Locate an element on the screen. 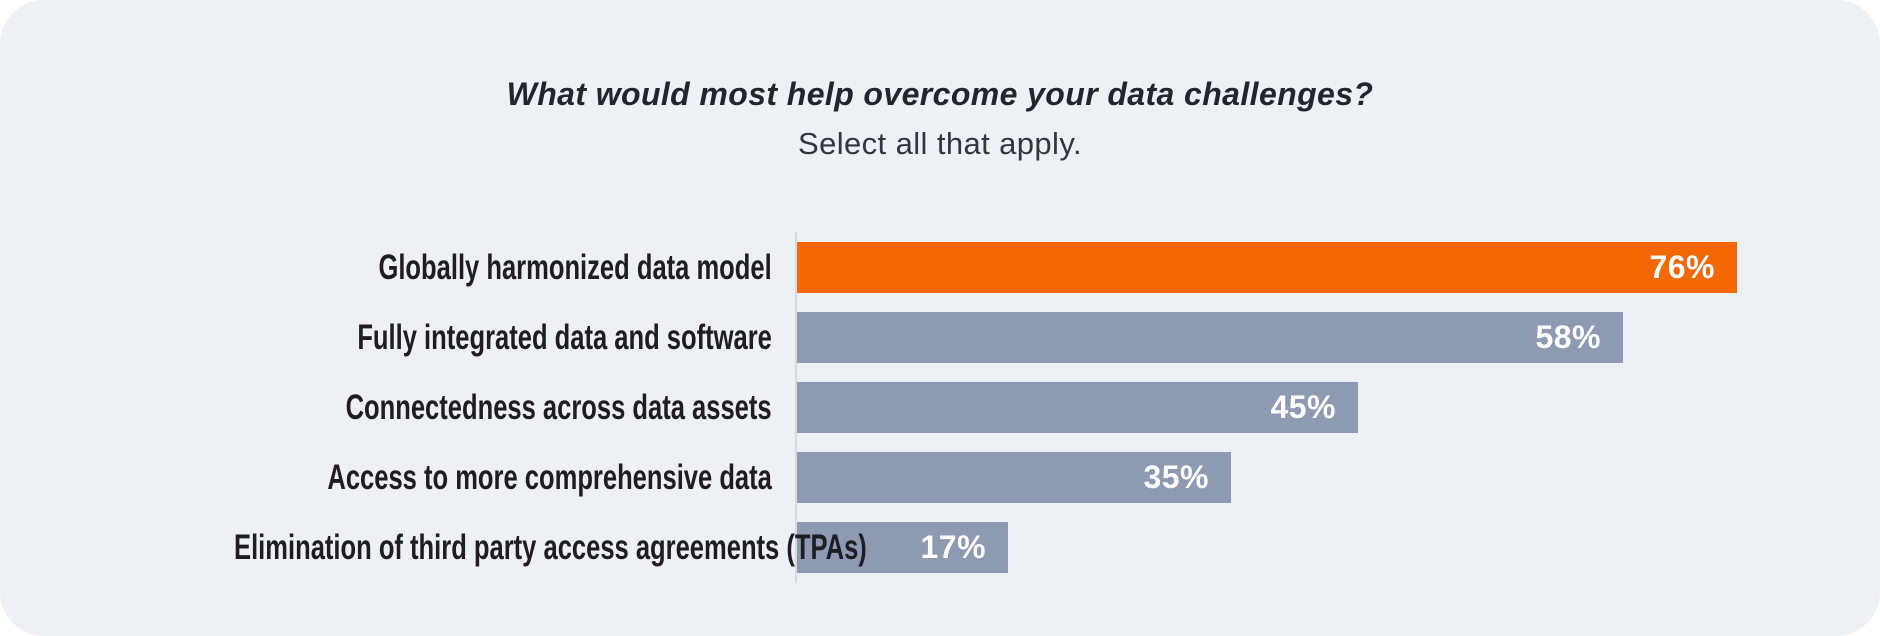 This screenshot has width=1880, height=636. bar-value-label: 17% is located at coordinates (953, 547).